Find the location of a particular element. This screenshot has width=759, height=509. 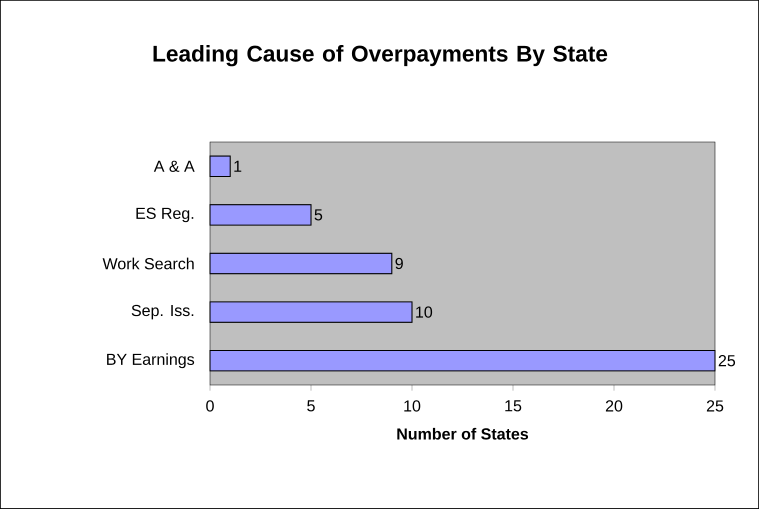

data-label: 1 is located at coordinates (238, 166).